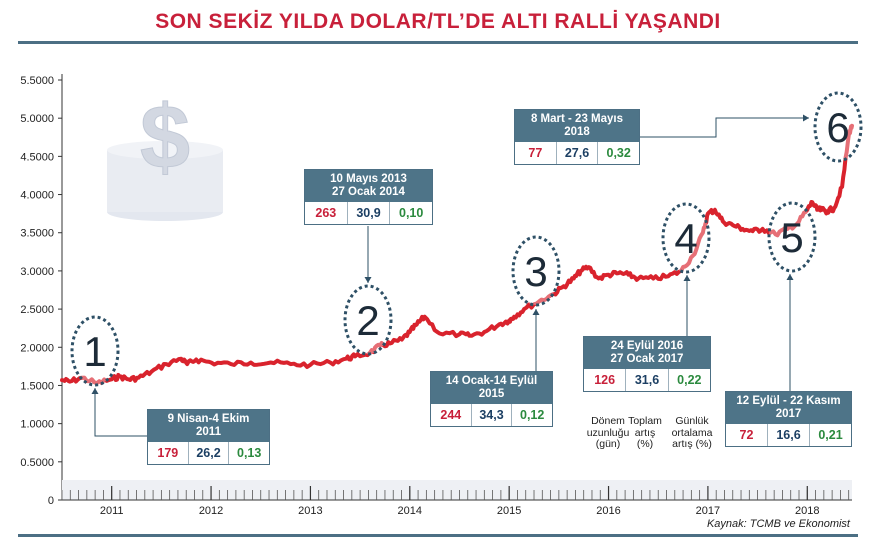 The height and width of the screenshot is (539, 876). What do you see at coordinates (37, 119) in the screenshot?
I see `y-tick-label: 5.0000` at bounding box center [37, 119].